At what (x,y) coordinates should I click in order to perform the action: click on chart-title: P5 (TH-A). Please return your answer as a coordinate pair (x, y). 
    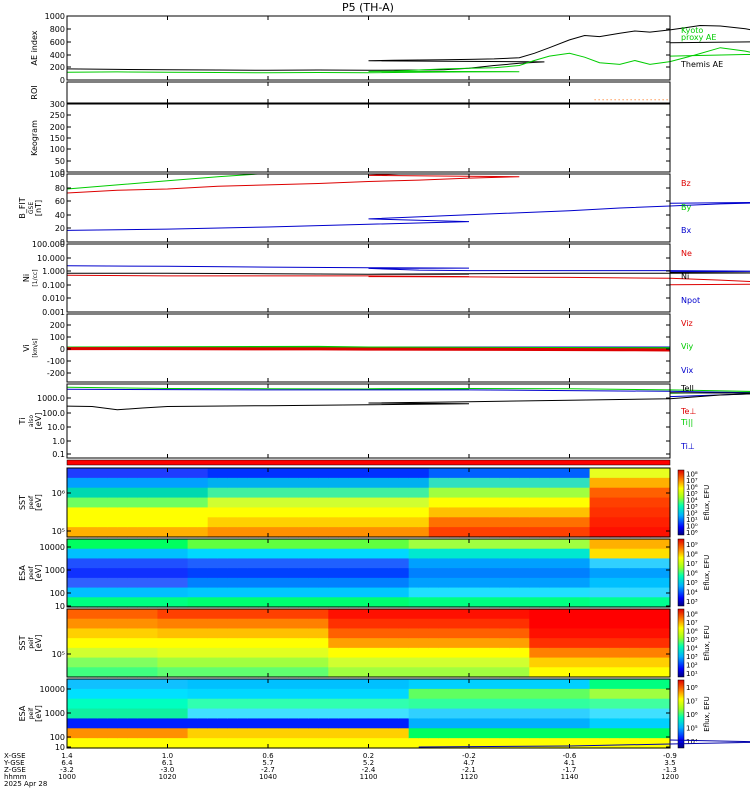
    Looking at the image, I should click on (368, 7).